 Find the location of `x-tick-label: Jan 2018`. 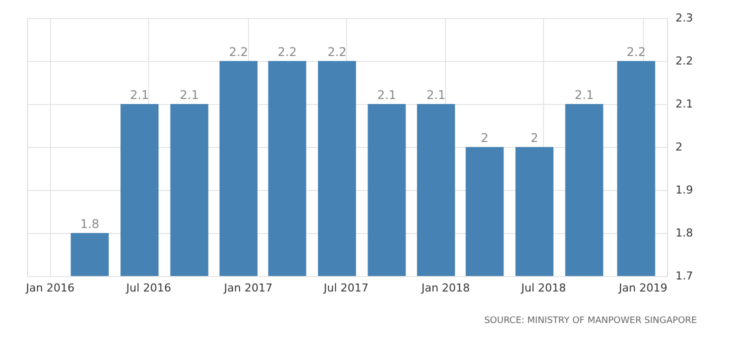

x-tick-label: Jan 2018 is located at coordinates (445, 288).